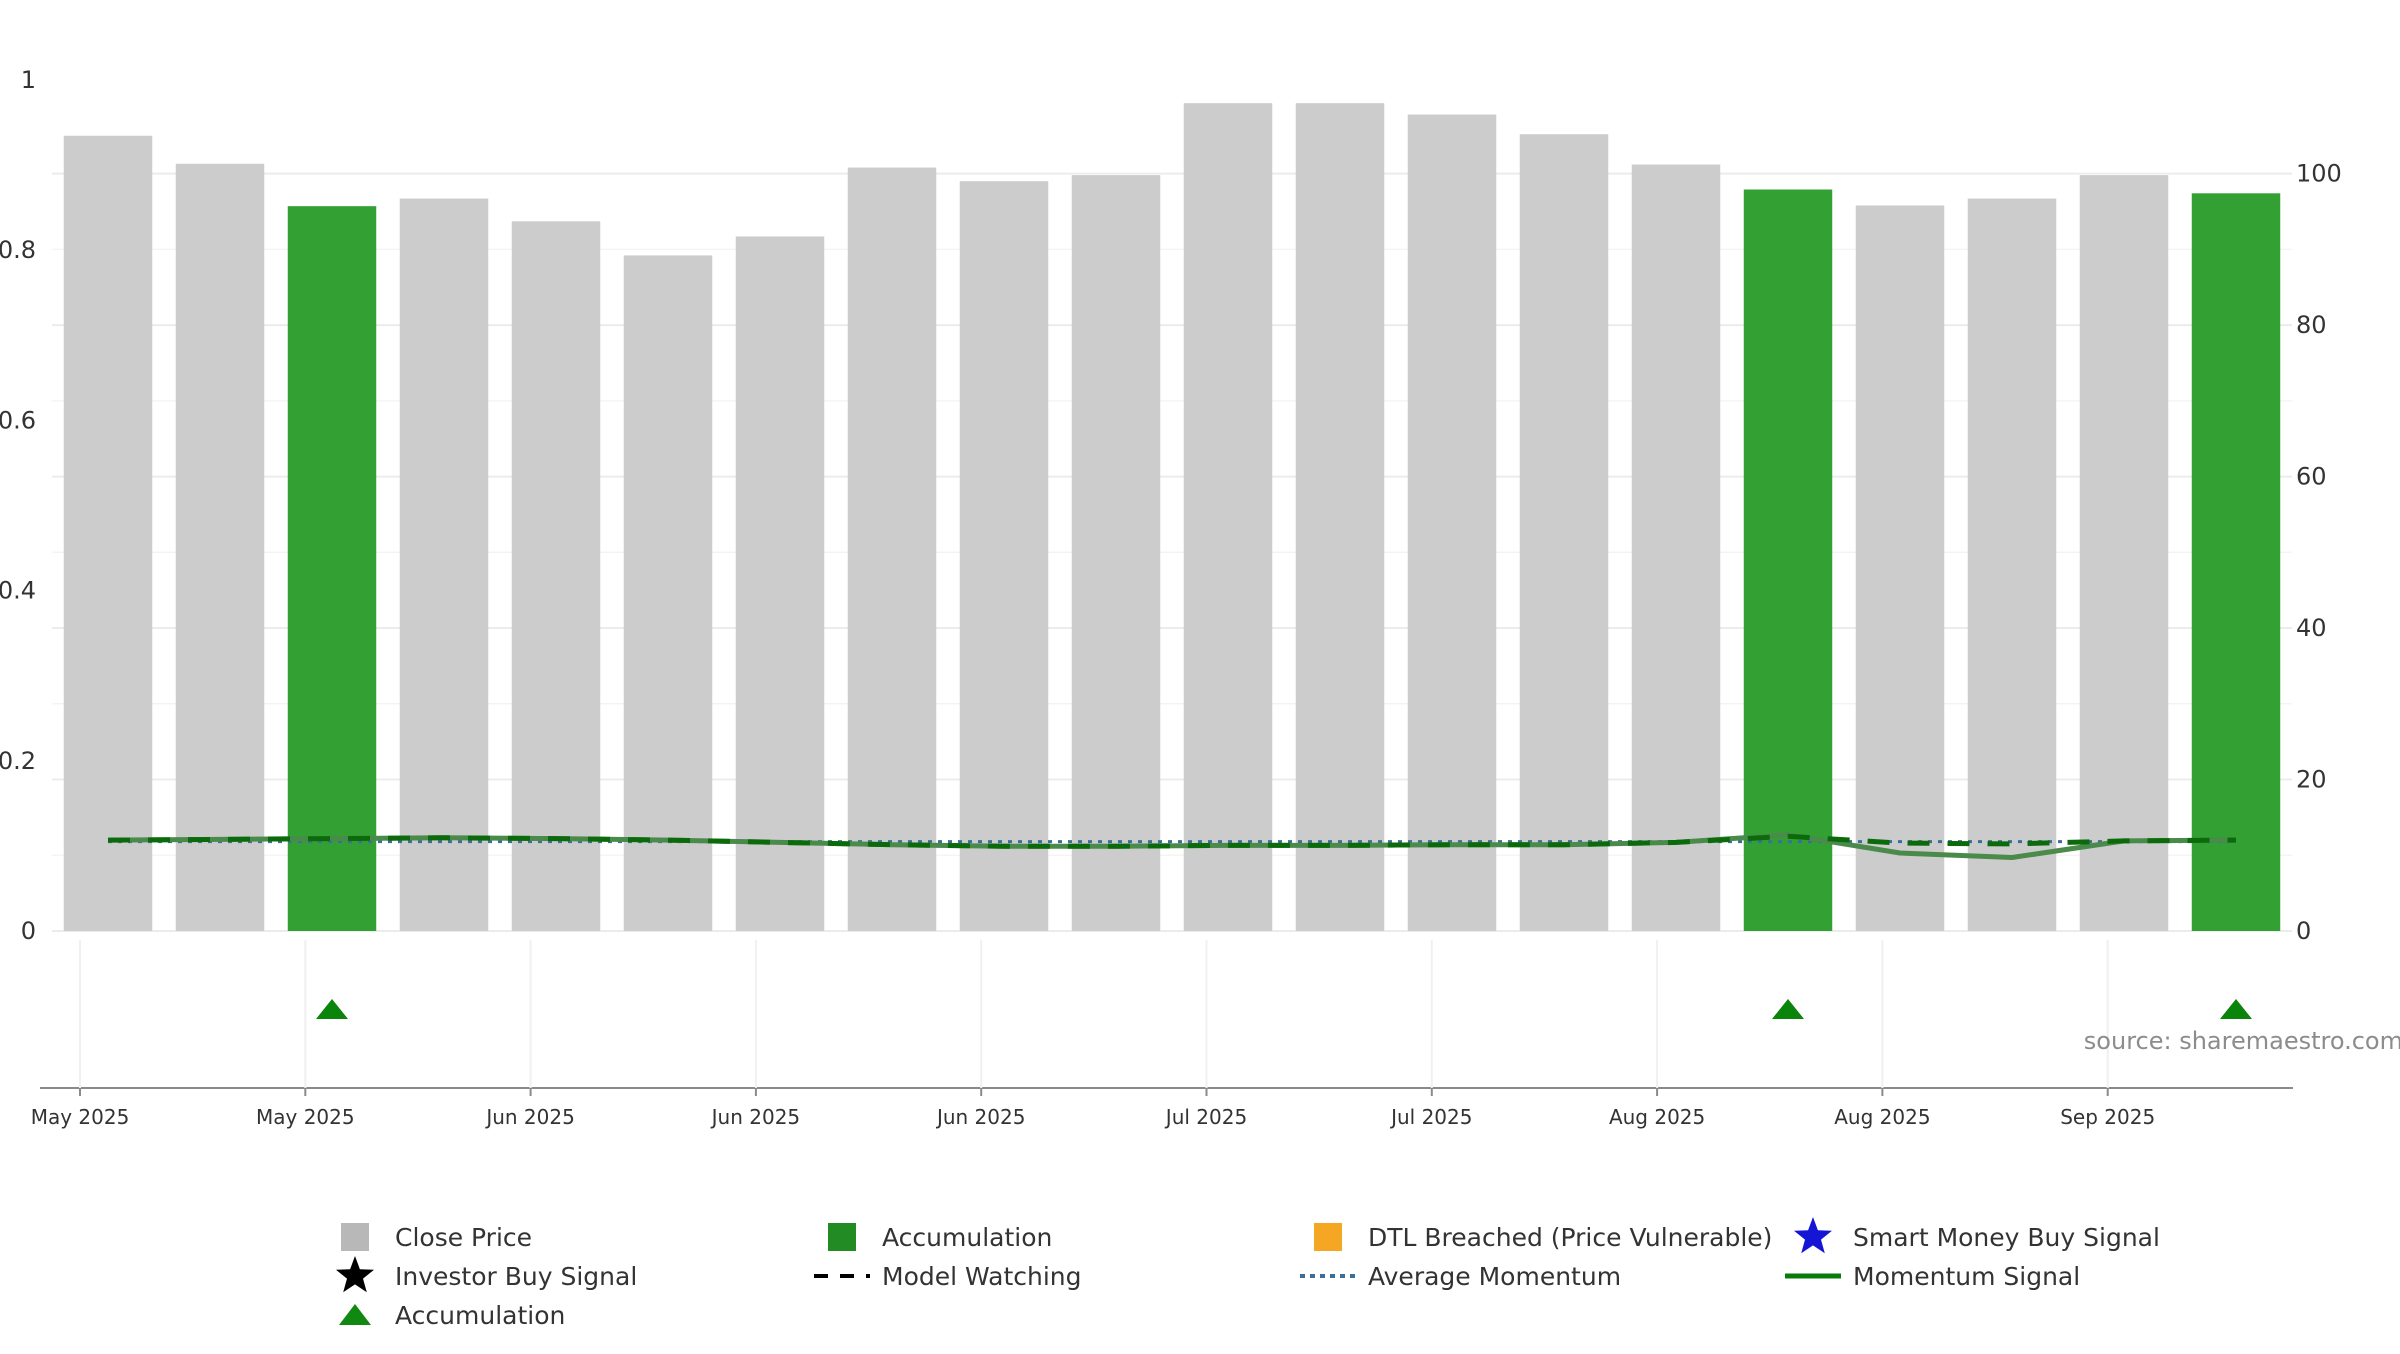  Describe the element at coordinates (516, 1276) in the screenshot. I see `legend-label: Investor Buy Signal` at that location.